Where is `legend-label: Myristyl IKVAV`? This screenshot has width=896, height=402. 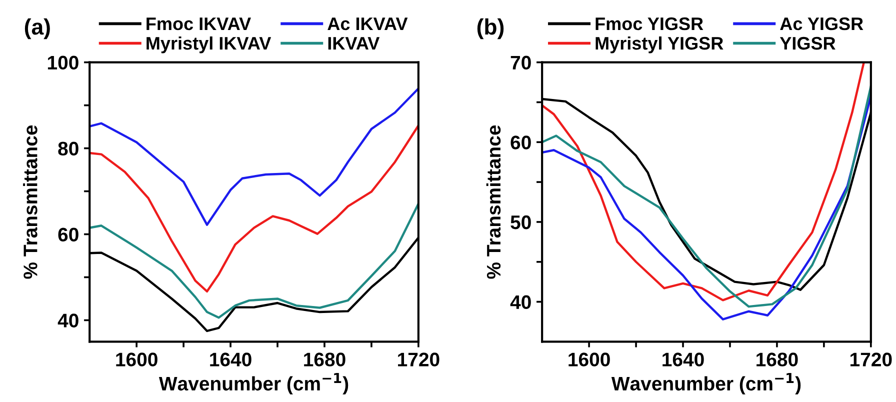
legend-label: Myristyl IKVAV is located at coordinates (209, 45).